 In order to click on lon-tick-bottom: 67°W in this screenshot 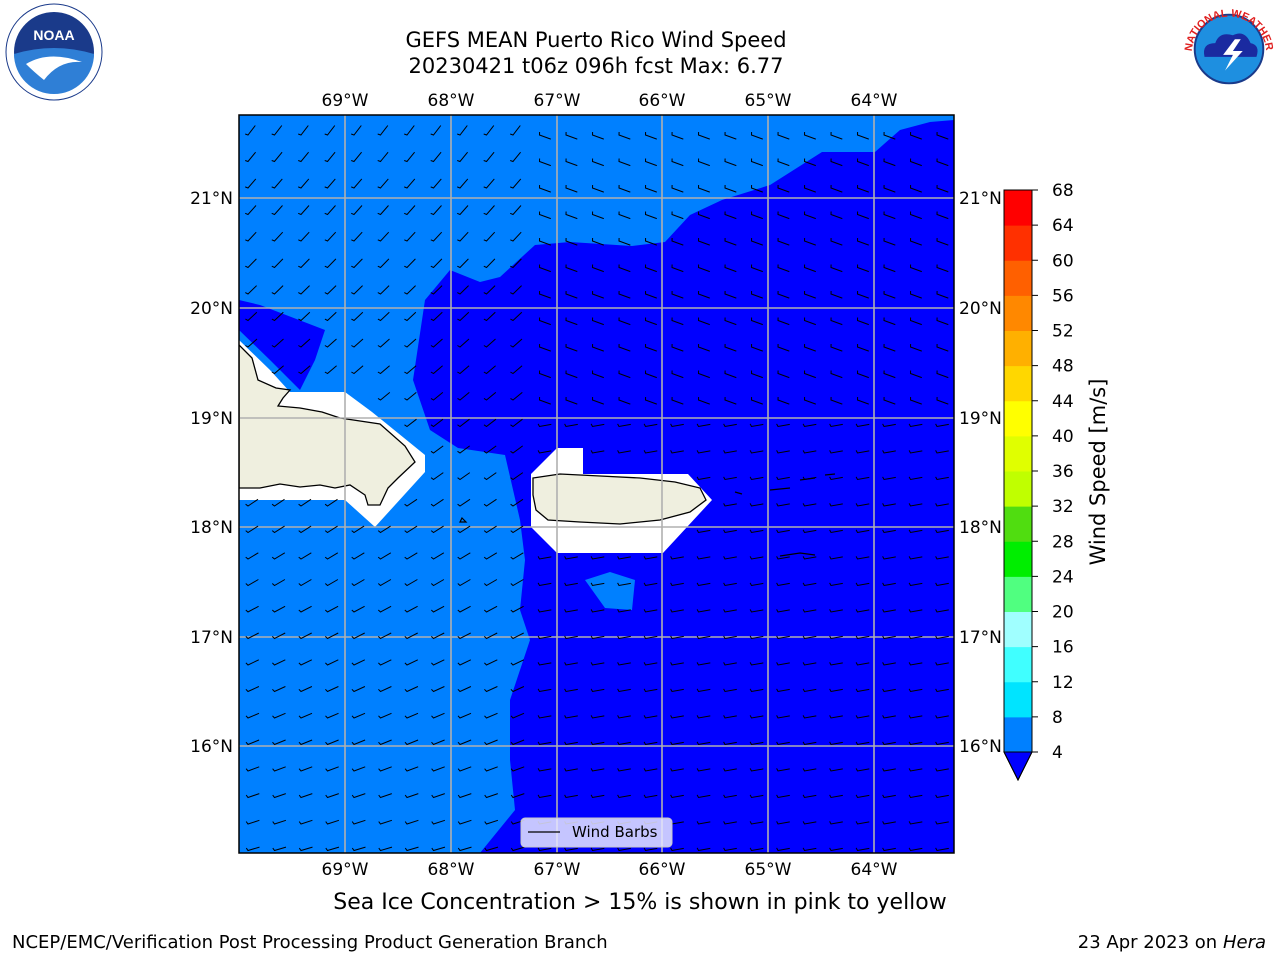, I will do `click(557, 870)`.